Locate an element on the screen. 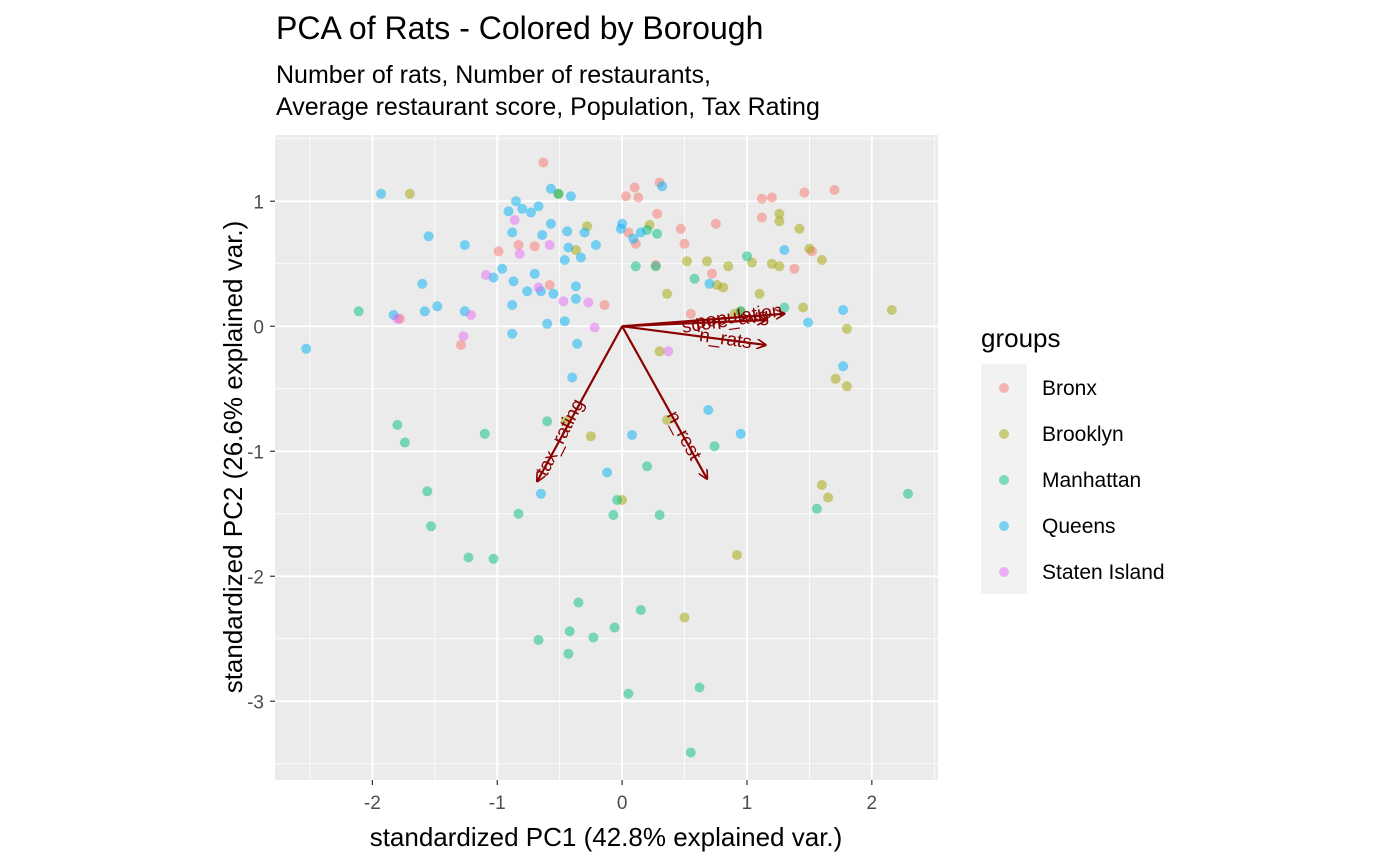 This screenshot has height=865, width=1400. y-tick-label: -2 is located at coordinates (255, 577).